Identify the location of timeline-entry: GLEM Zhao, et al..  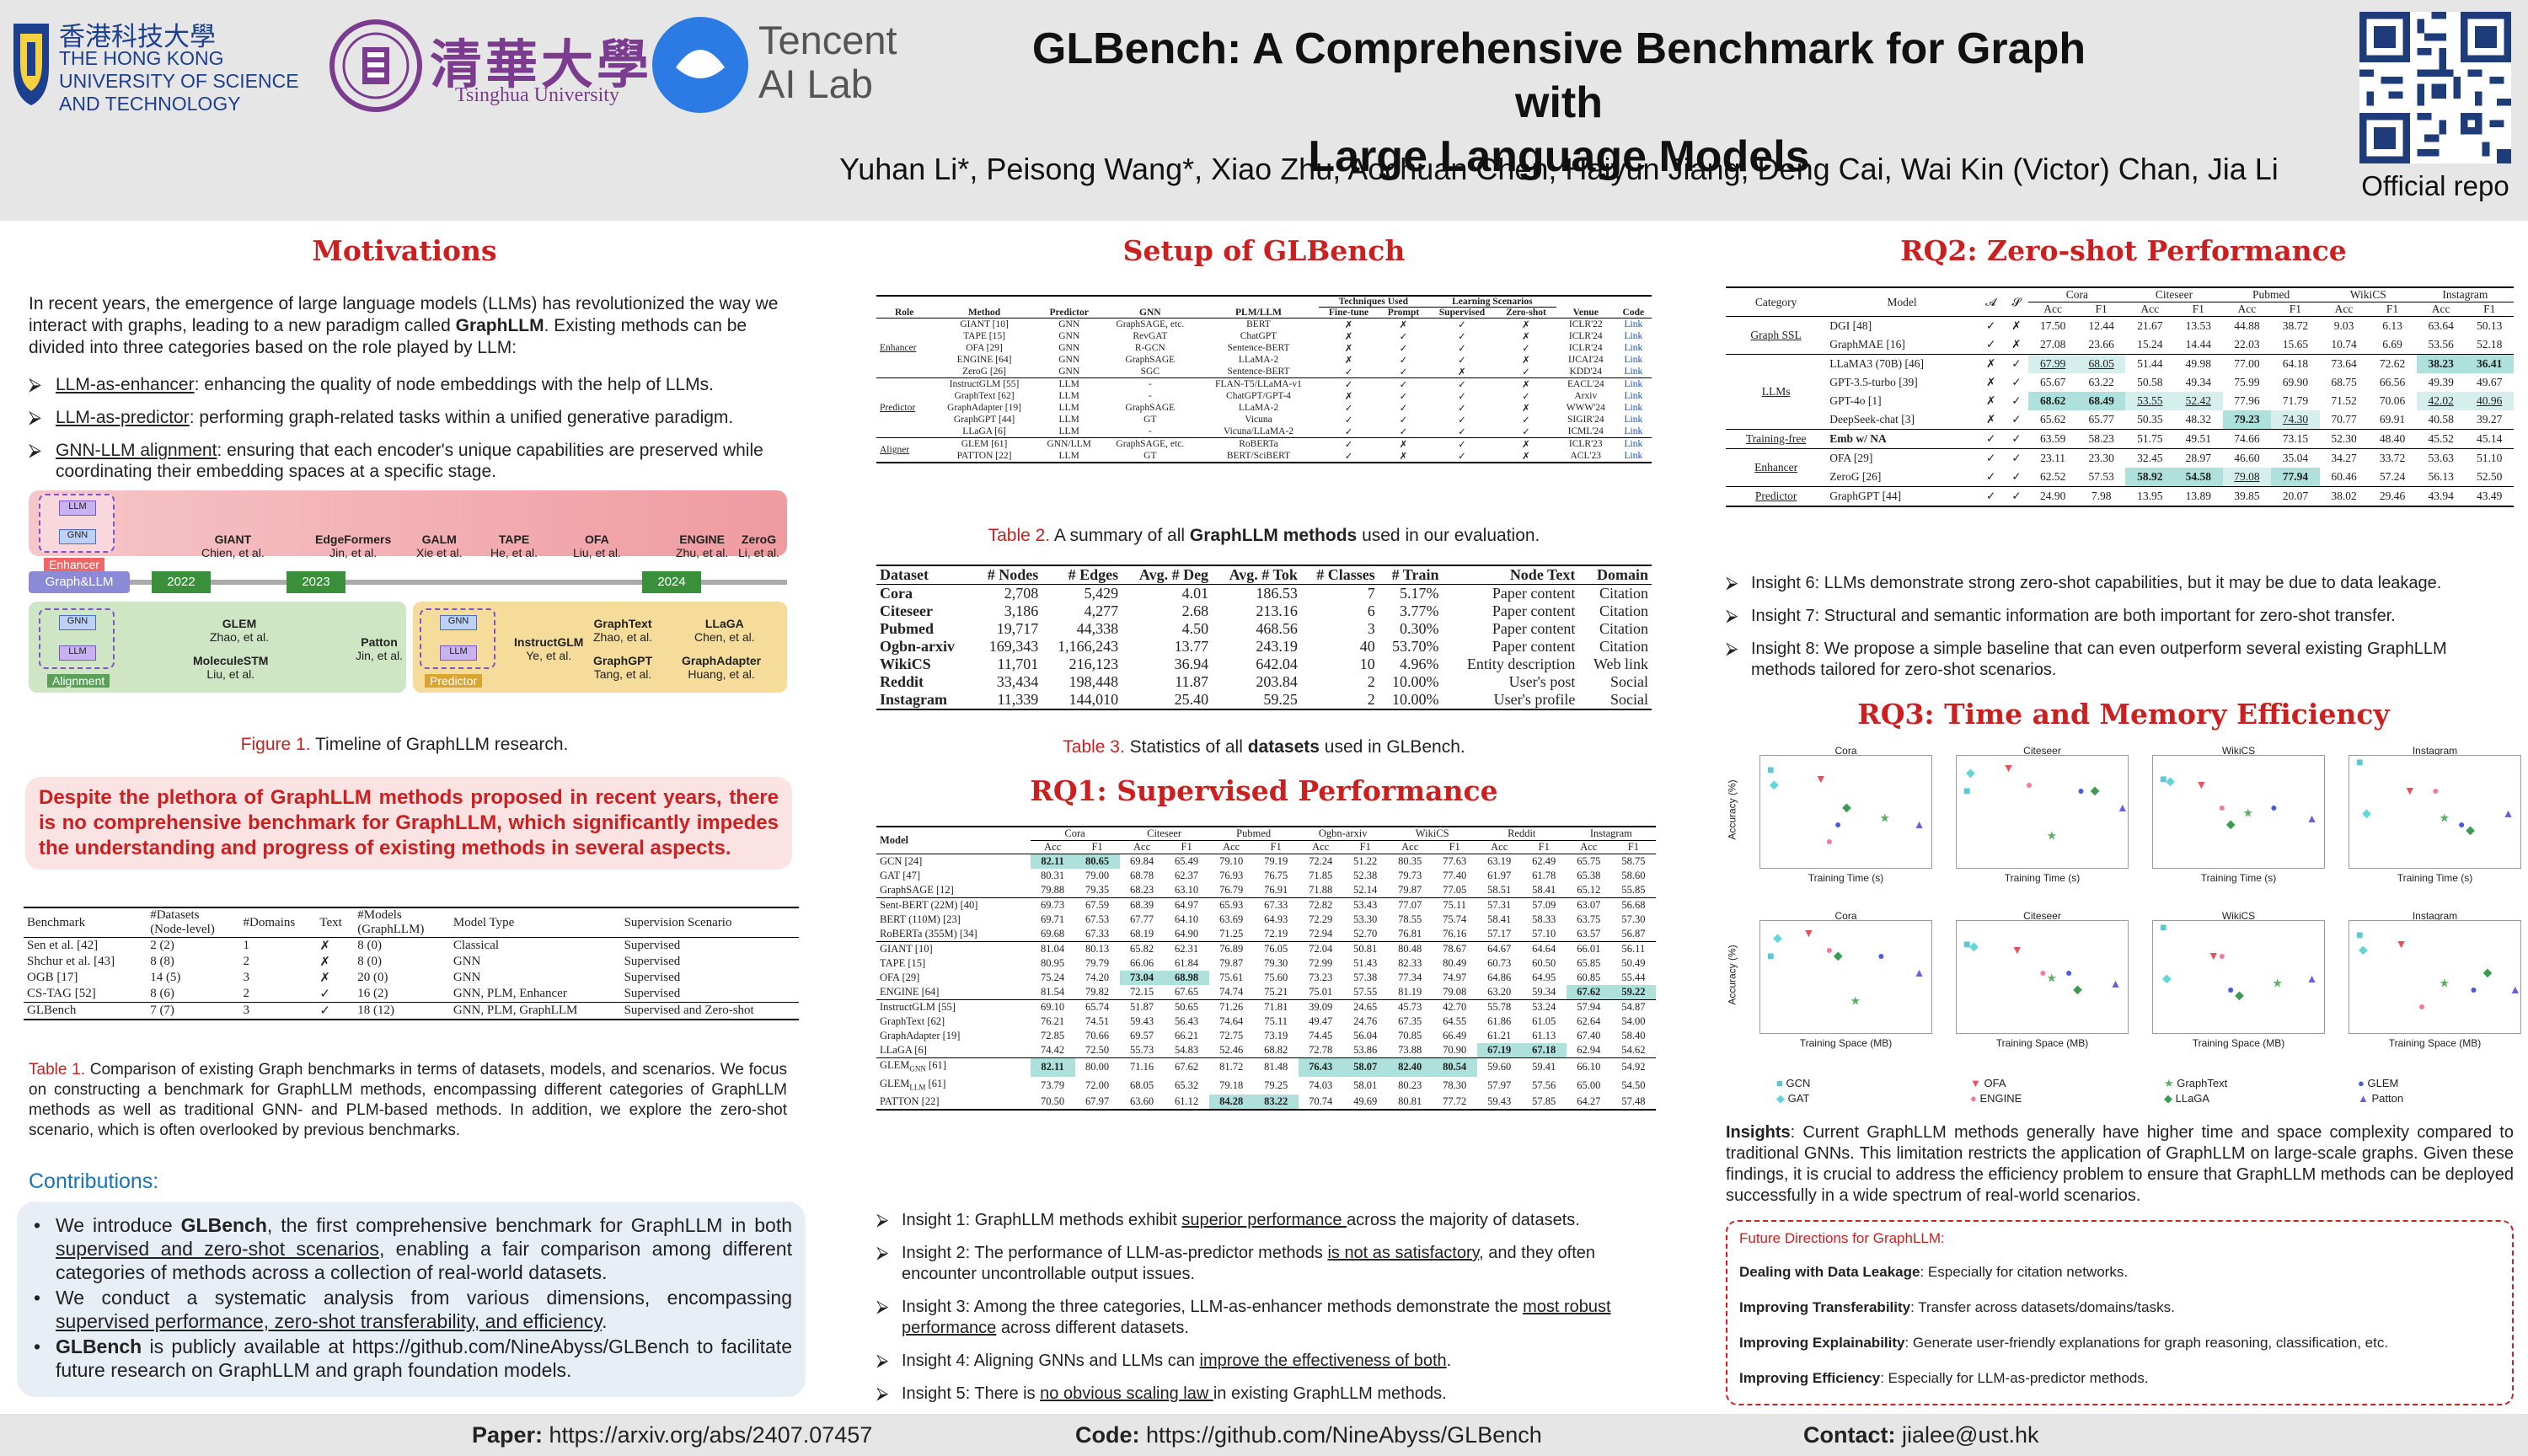
(240, 630).